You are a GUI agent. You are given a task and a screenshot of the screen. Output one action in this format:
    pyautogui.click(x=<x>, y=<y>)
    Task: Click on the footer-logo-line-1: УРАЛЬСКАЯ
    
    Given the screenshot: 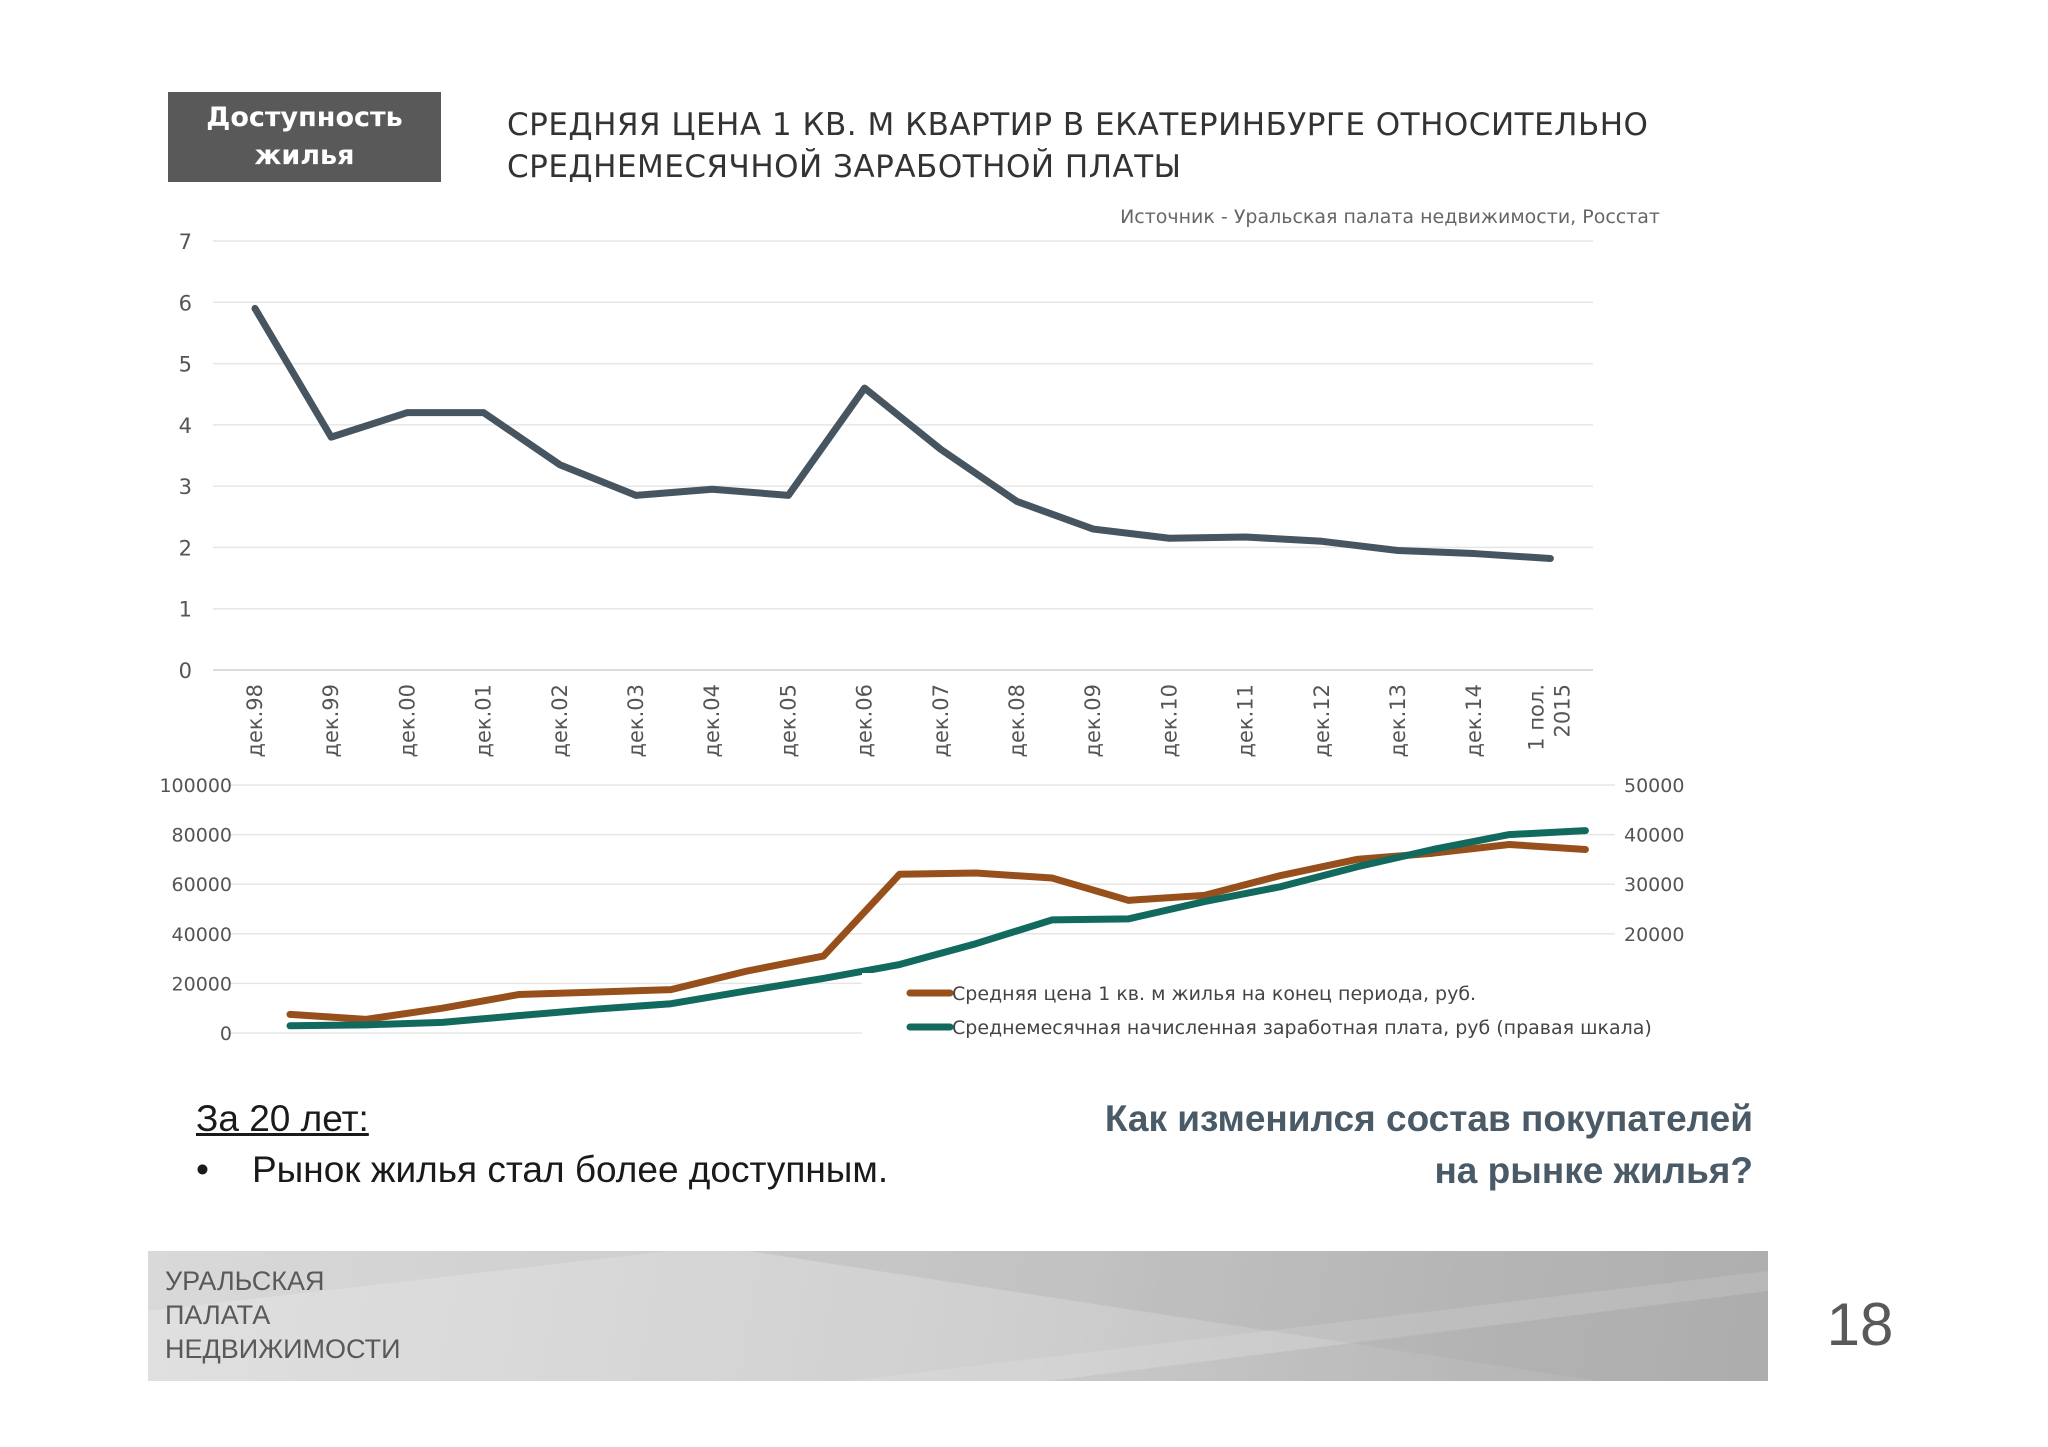 What is the action you would take?
    pyautogui.click(x=245, y=1281)
    